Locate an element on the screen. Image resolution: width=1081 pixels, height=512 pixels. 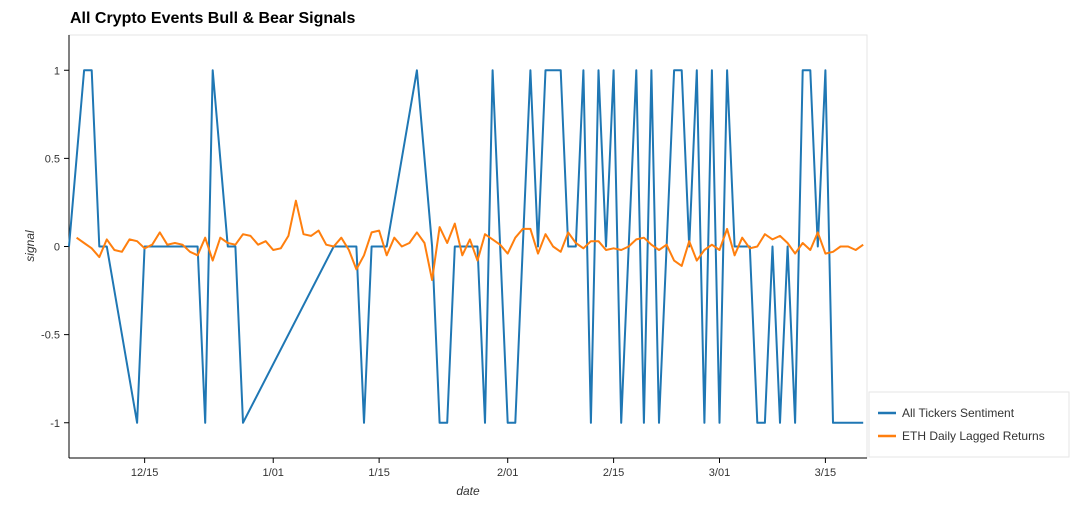
y-tick-label: -0.5 is located at coordinates (50, 336).